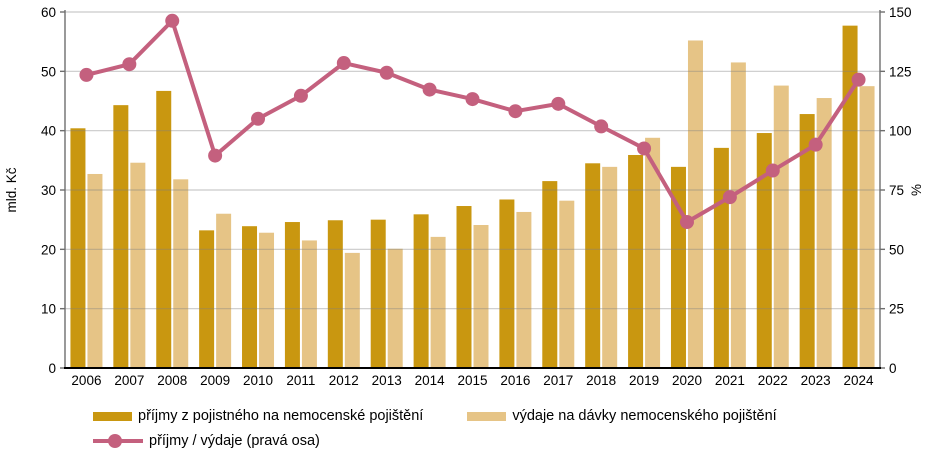 The height and width of the screenshot is (471, 937). I want to click on line-point-2012, so click(343, 63).